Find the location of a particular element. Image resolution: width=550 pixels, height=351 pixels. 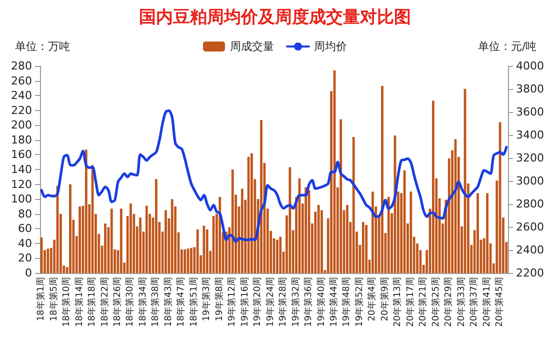

x-tick-label: 19年第16周 is located at coordinates (244, 302).